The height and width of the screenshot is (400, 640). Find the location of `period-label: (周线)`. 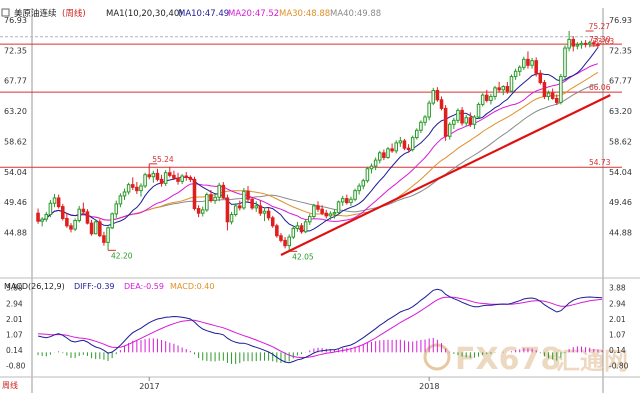

period-label: (周线) is located at coordinates (74, 13).